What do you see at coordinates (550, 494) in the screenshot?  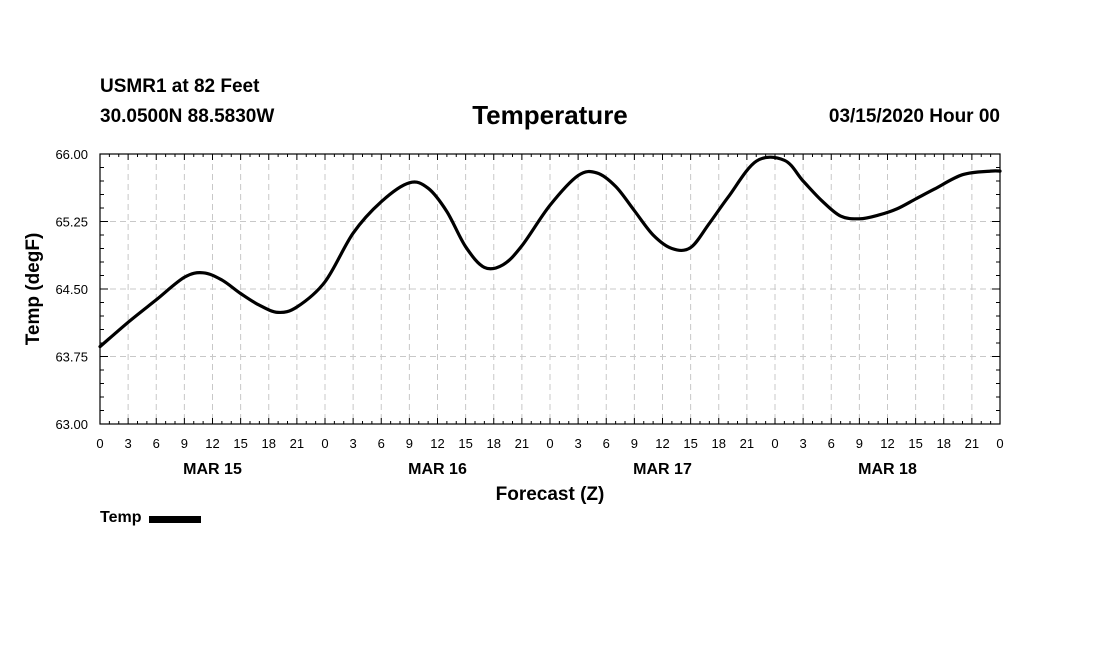 I see `x-axis-title: Forecast (Z)` at bounding box center [550, 494].